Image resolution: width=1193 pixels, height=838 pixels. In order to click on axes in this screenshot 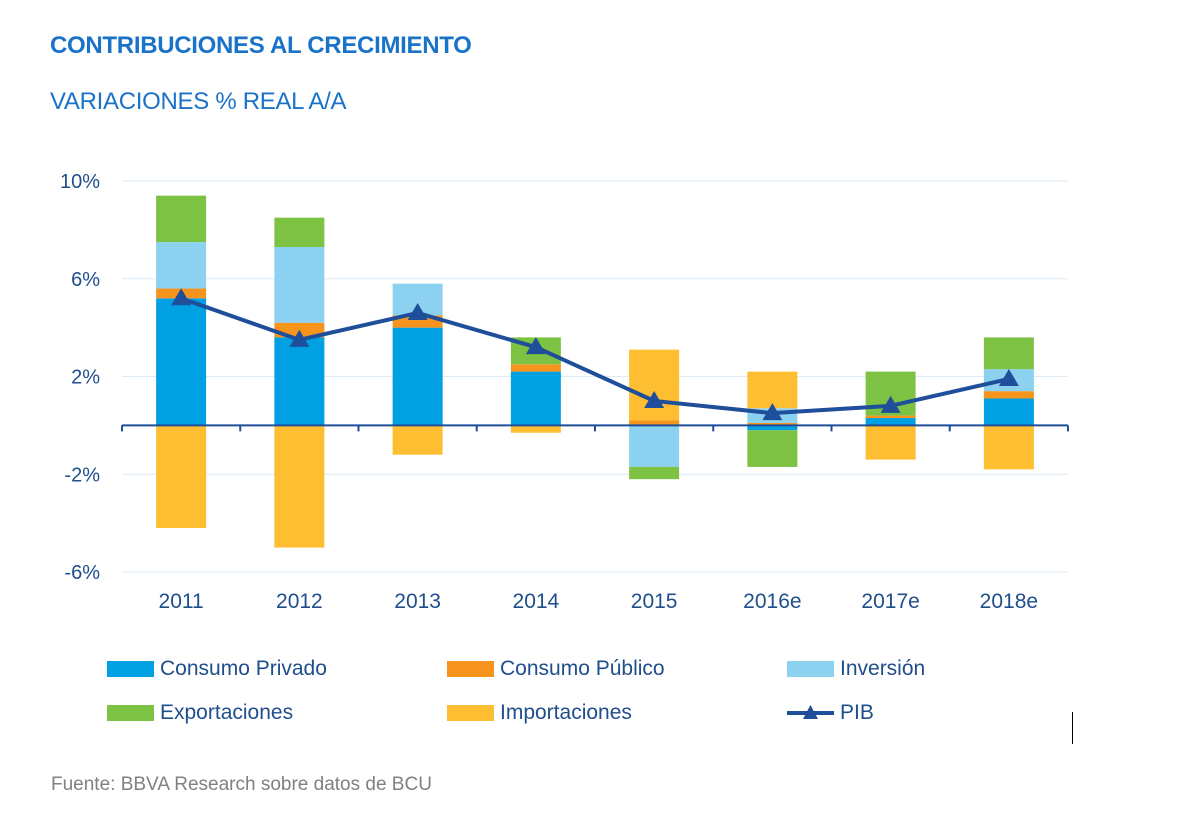, I will do `click(595, 428)`.